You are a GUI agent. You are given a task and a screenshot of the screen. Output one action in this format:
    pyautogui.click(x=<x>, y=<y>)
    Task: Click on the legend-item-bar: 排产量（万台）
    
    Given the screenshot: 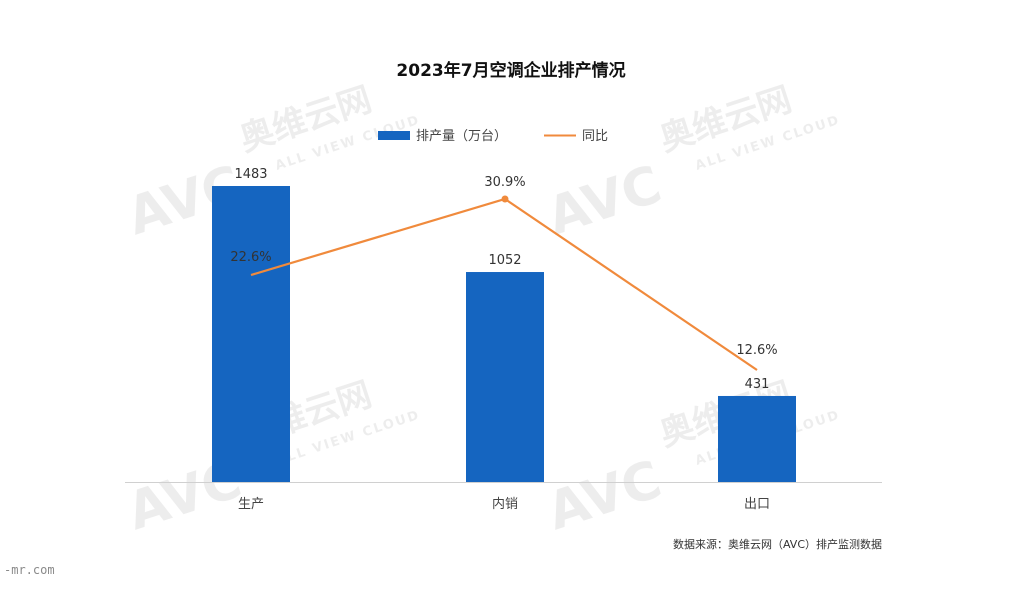 What is the action you would take?
    pyautogui.click(x=442, y=136)
    